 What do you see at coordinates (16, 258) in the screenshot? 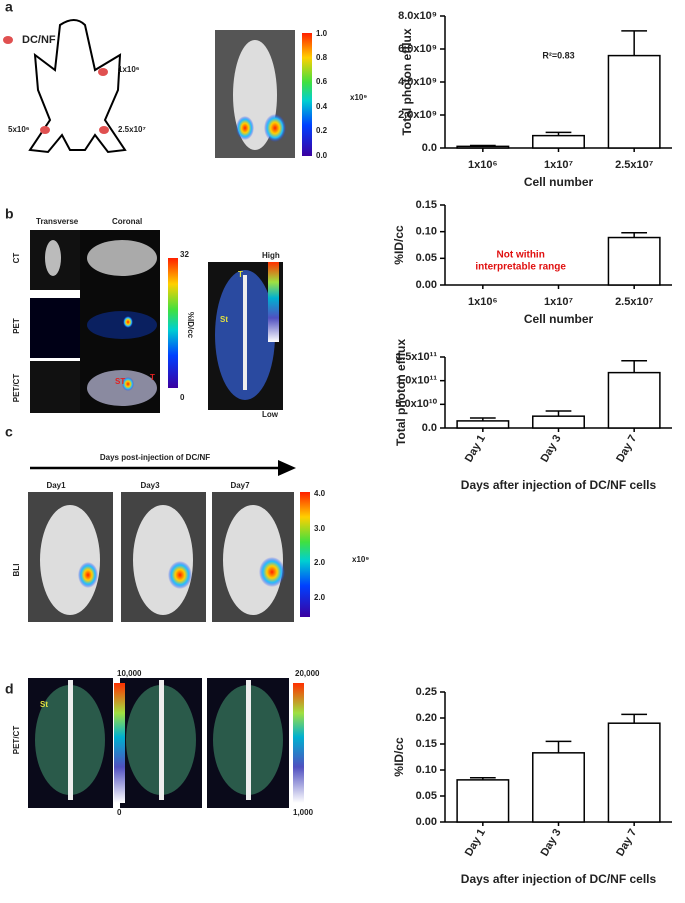
I see `row-label: CT` at bounding box center [16, 258].